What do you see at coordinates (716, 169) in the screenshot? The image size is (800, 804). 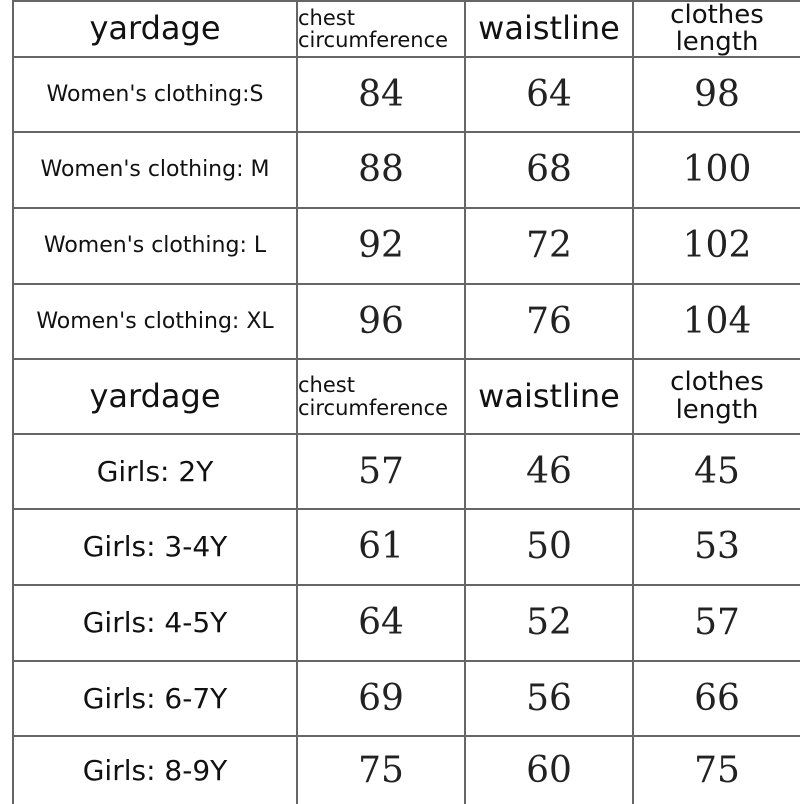 I see `table-cell: 100` at bounding box center [716, 169].